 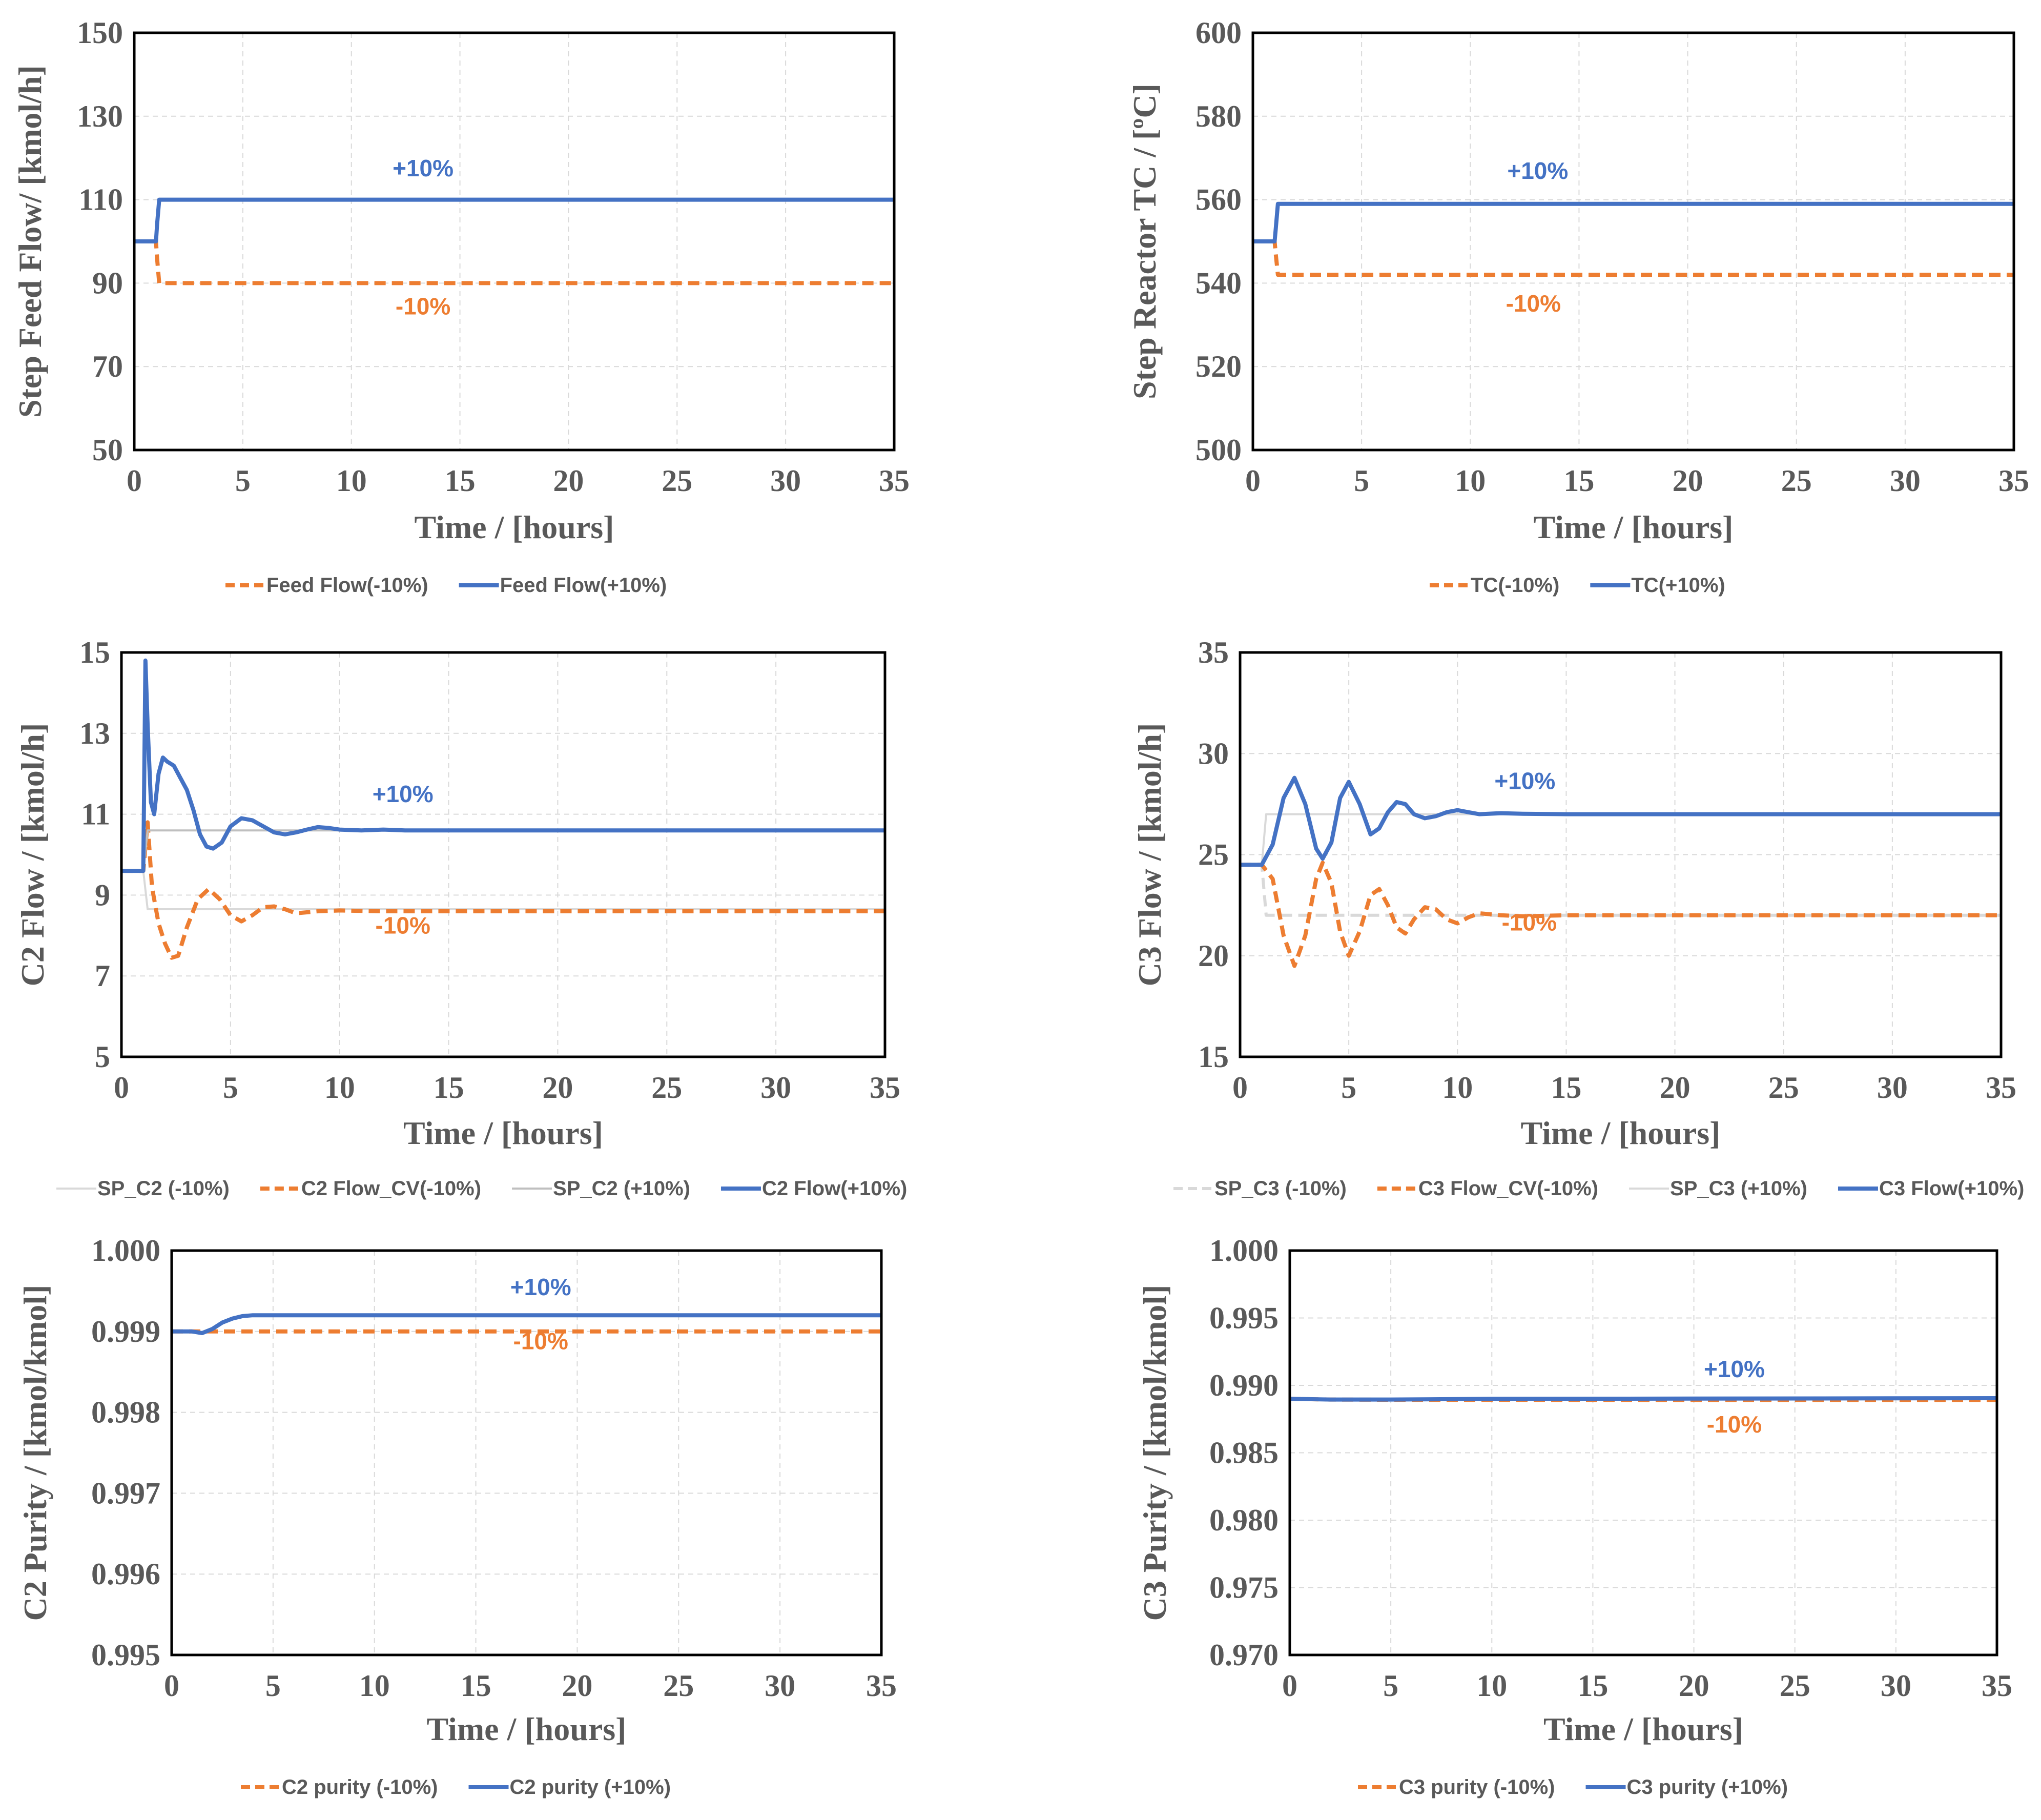 I want to click on y-tick-label: 7, so click(x=103, y=976).